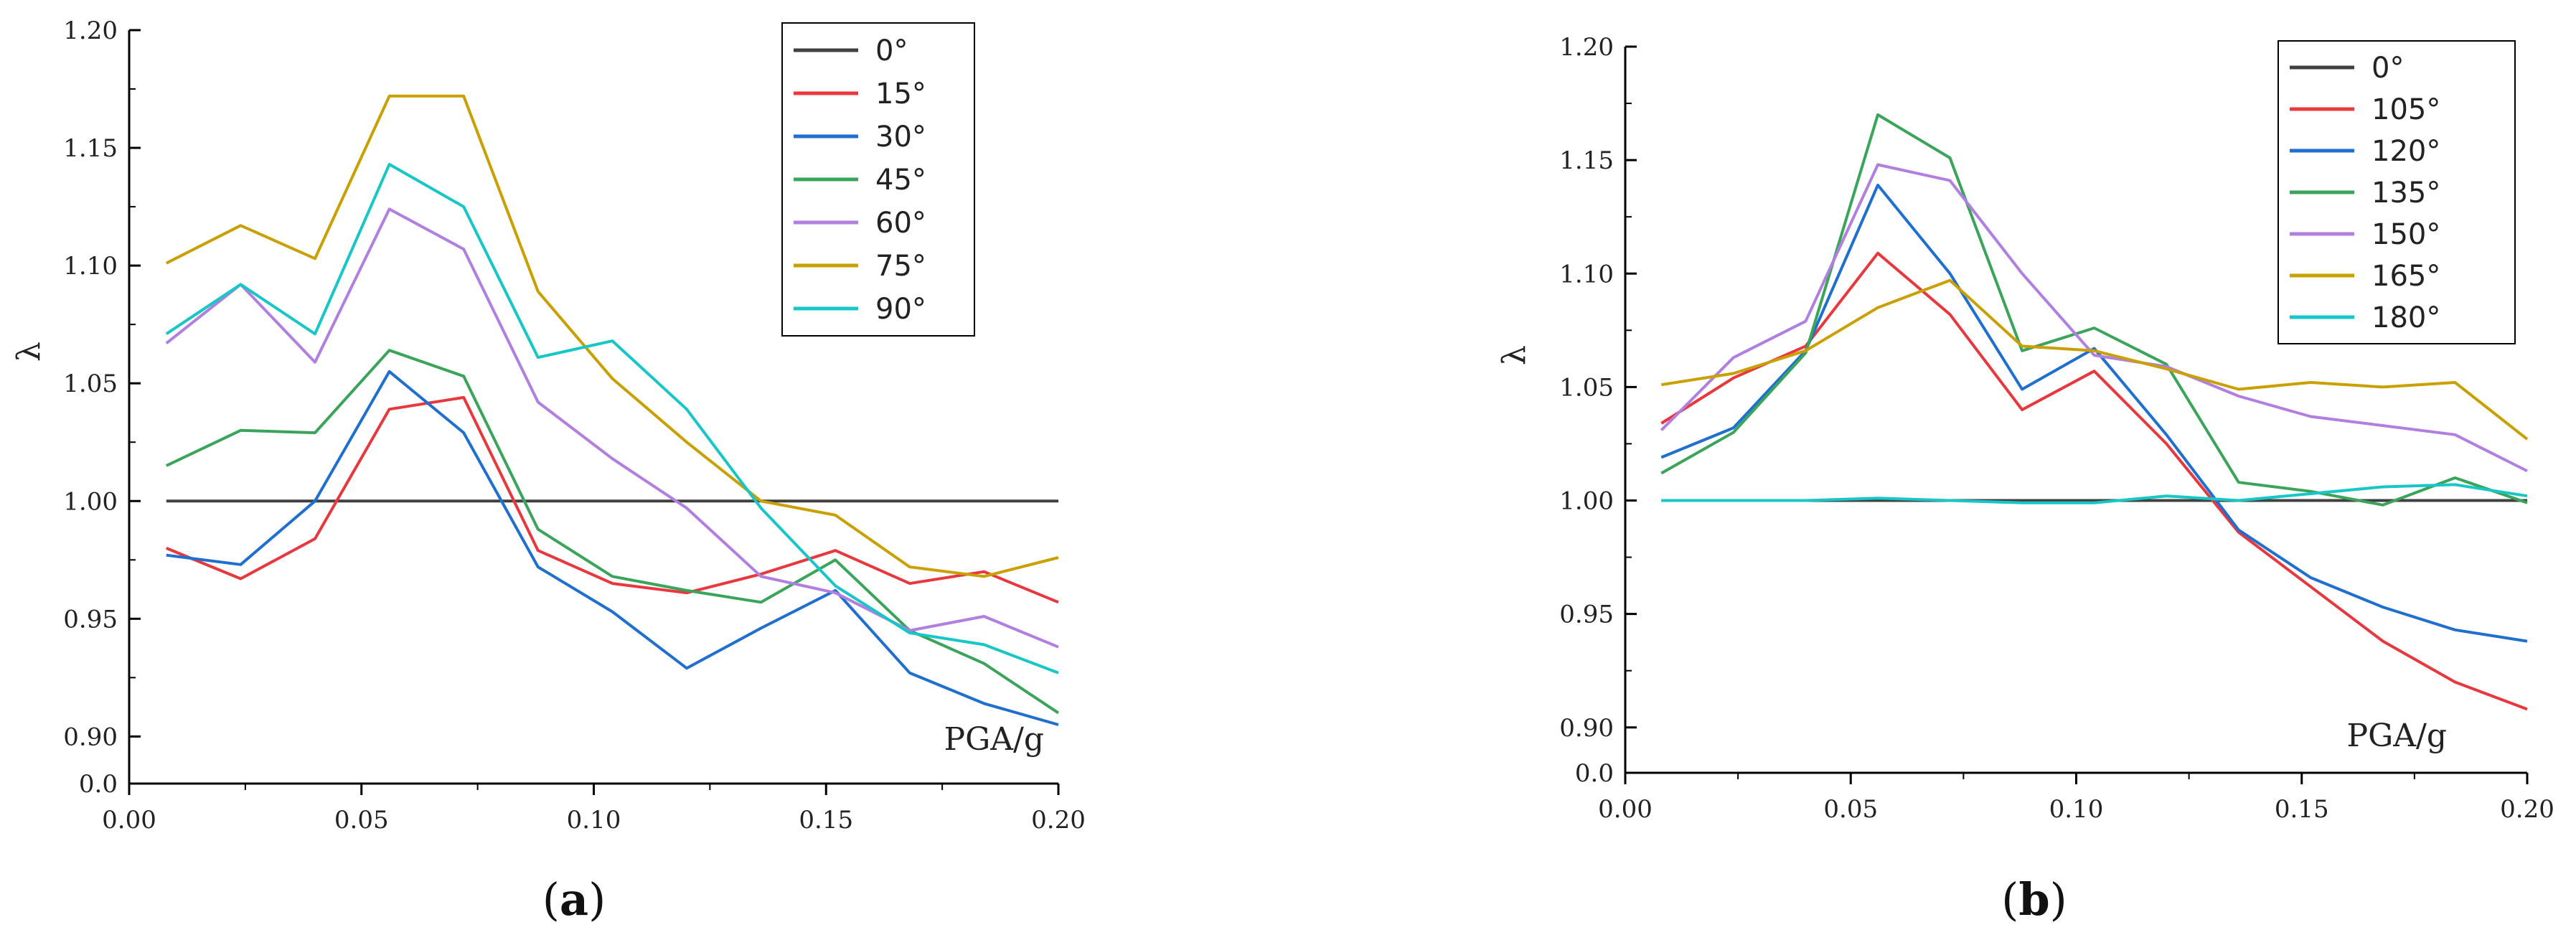 This screenshot has width=2576, height=940. What do you see at coordinates (2405, 193) in the screenshot?
I see `chart-b-legend-label: 135°` at bounding box center [2405, 193].